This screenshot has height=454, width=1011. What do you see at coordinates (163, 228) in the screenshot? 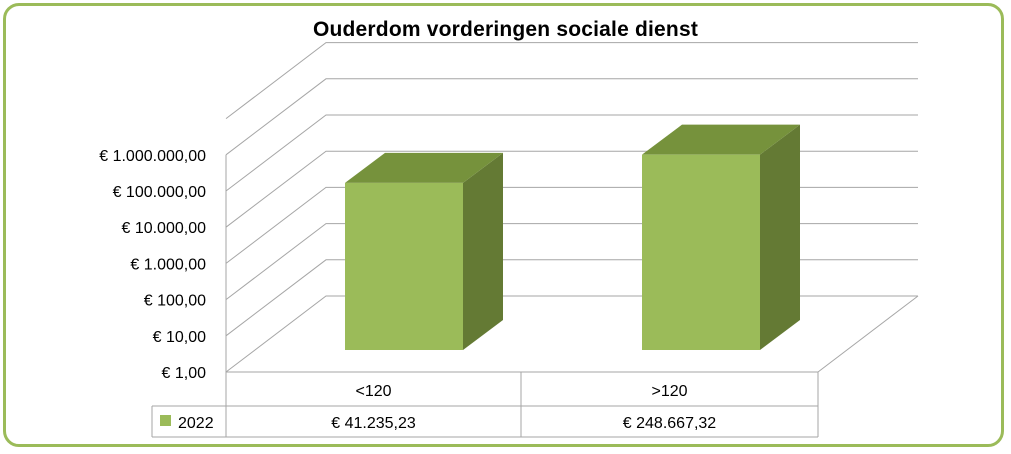
I see `y-tick-label: € 10.000,00` at bounding box center [163, 228].